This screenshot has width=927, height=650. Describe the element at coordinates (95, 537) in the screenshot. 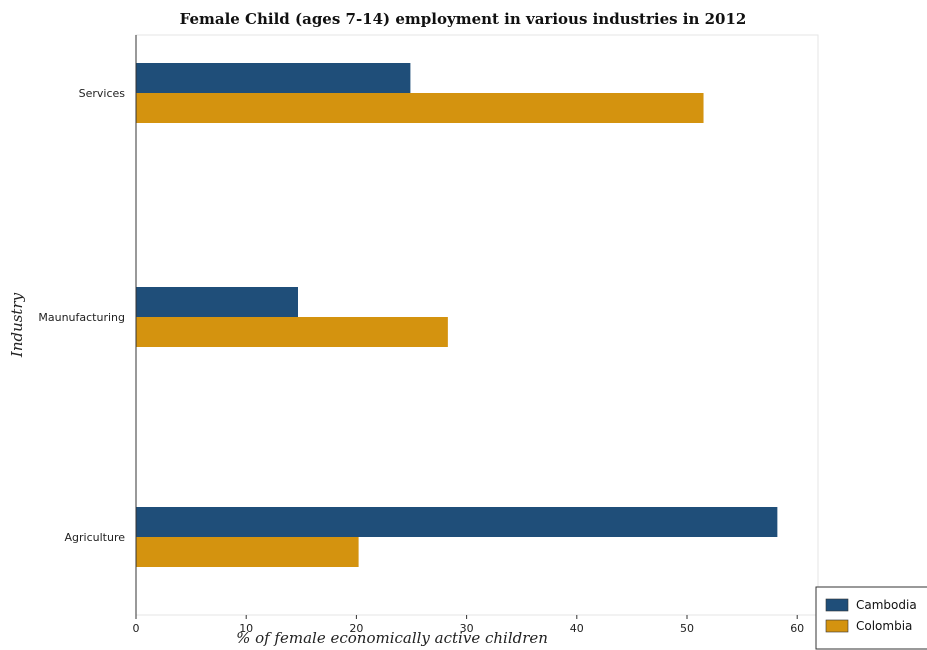

I see `y-tick-label-agriculture: Agriculture` at that location.